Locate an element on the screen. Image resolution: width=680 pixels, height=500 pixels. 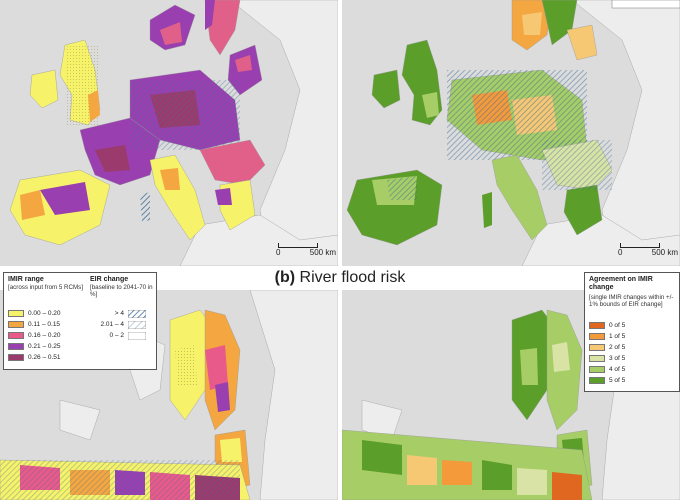
legend-eir-item: 0 – 2 is located at coordinates (120, 335).